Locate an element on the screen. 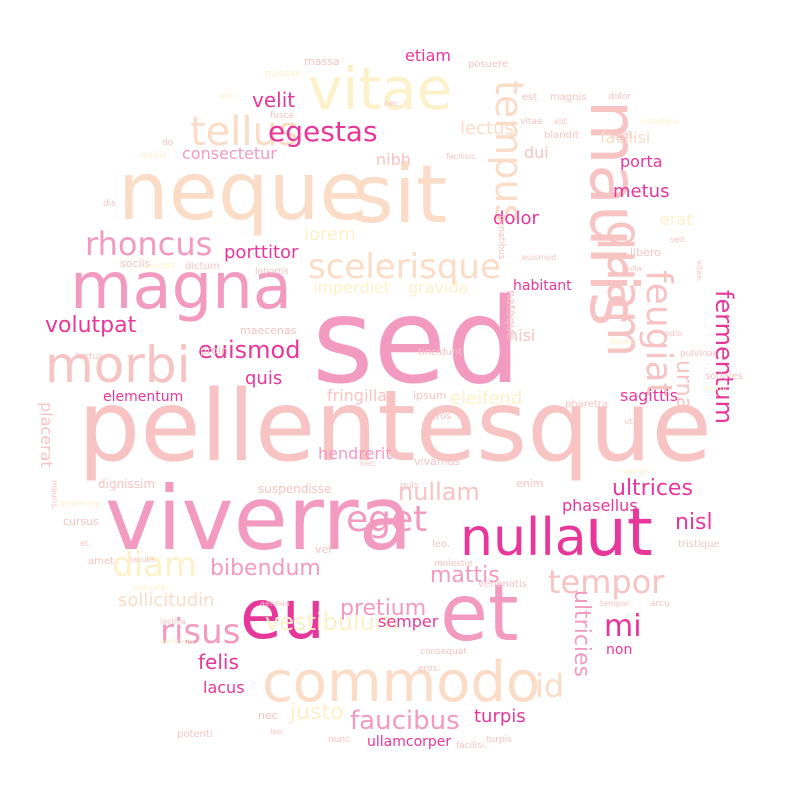 The image size is (800, 800). word: hendrerit is located at coordinates (355, 453).